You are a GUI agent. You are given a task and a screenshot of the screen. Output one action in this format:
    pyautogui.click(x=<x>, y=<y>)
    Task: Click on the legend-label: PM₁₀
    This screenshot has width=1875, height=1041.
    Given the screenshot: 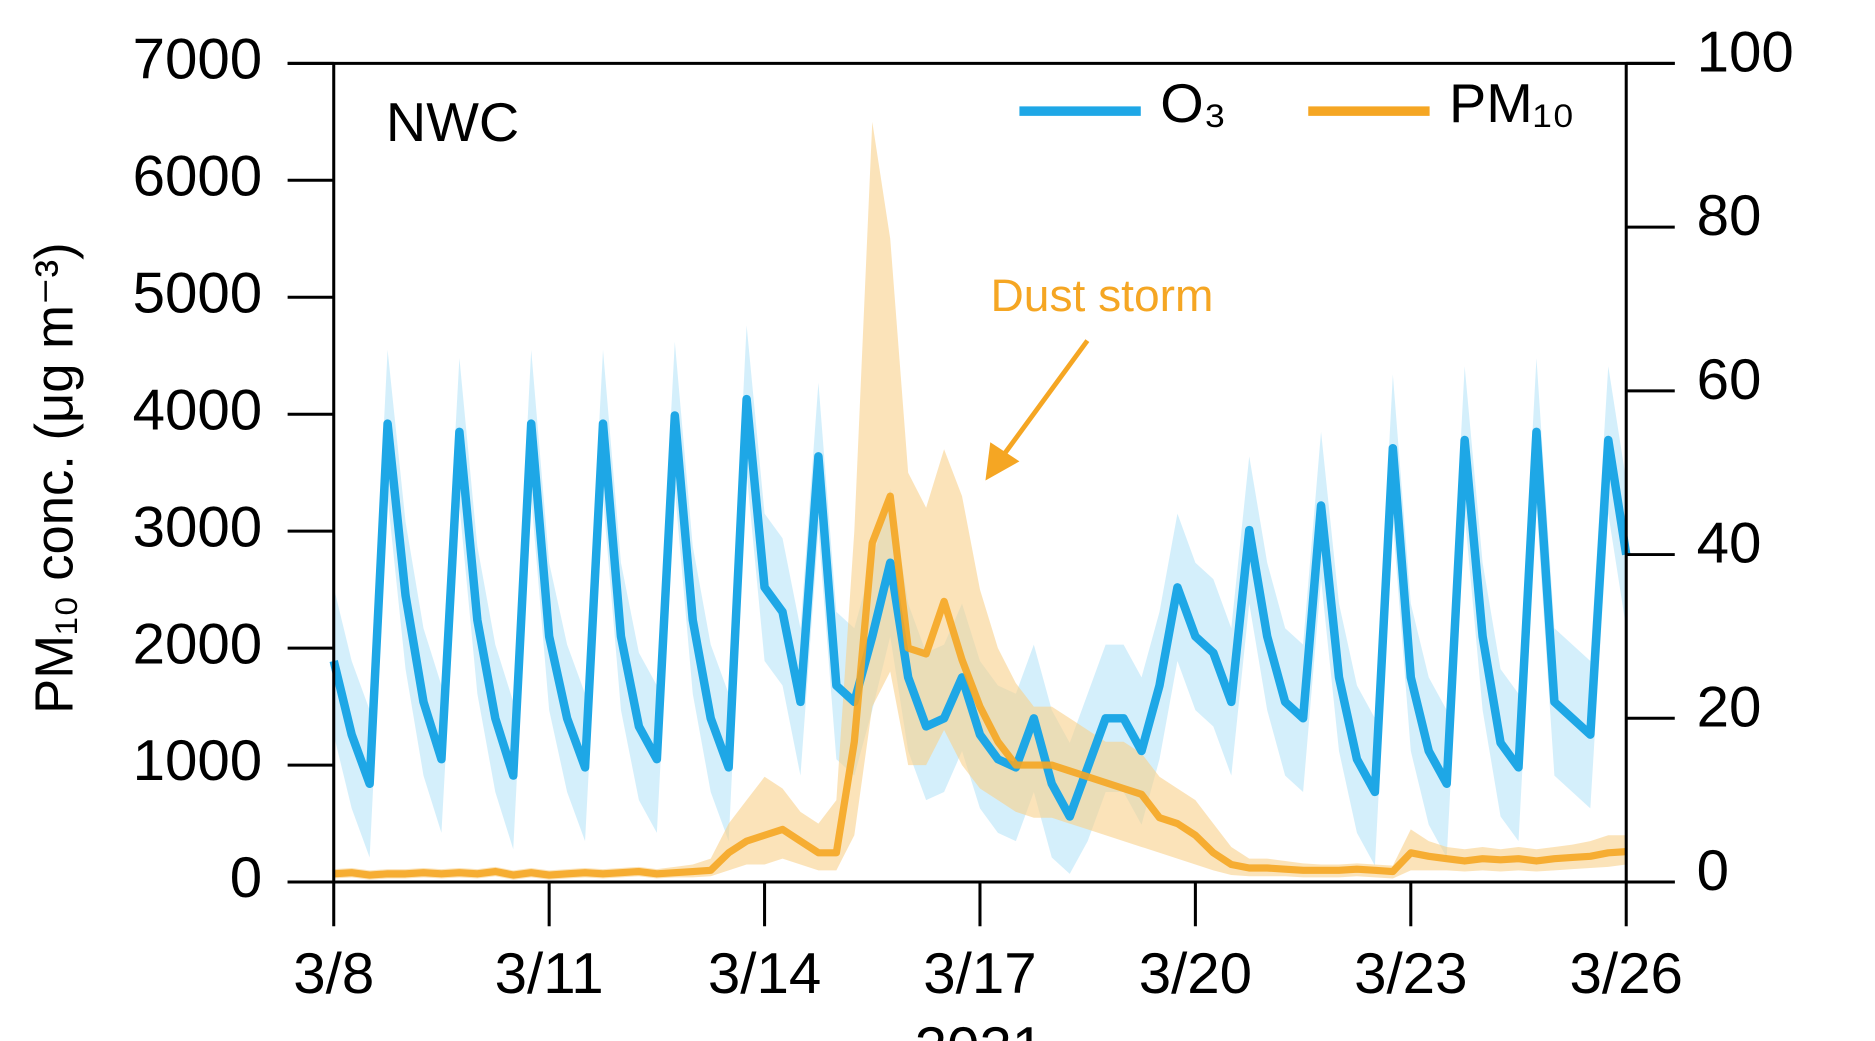 What is the action you would take?
    pyautogui.click(x=1512, y=103)
    